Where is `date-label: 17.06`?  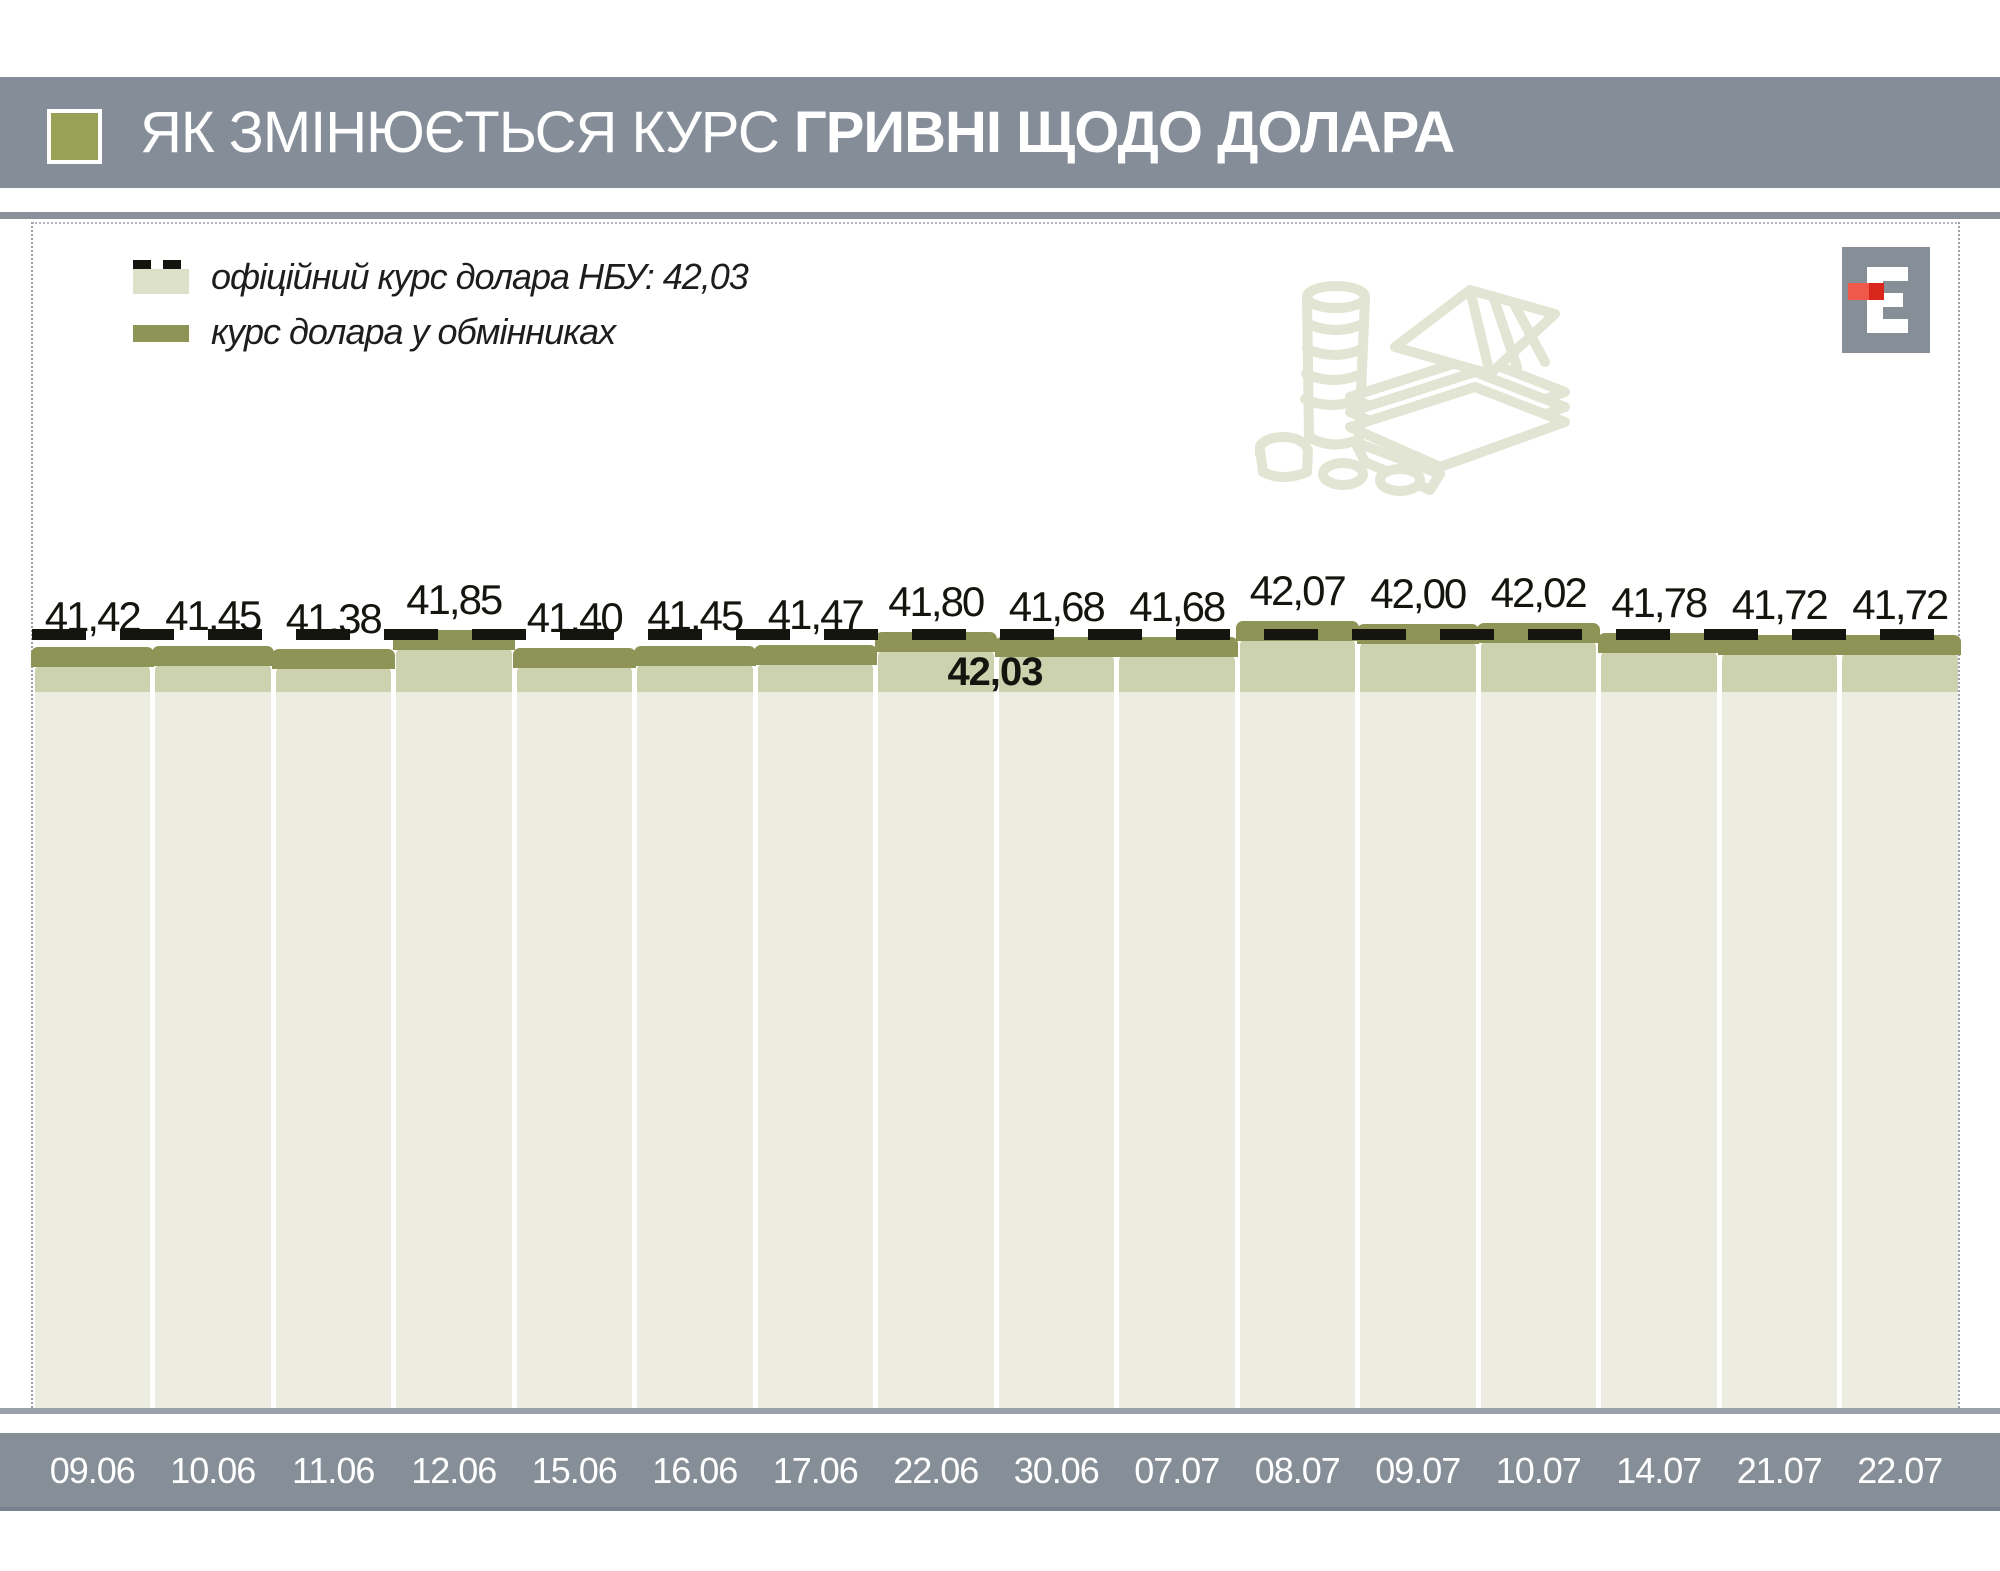 date-label: 17.06 is located at coordinates (815, 1470).